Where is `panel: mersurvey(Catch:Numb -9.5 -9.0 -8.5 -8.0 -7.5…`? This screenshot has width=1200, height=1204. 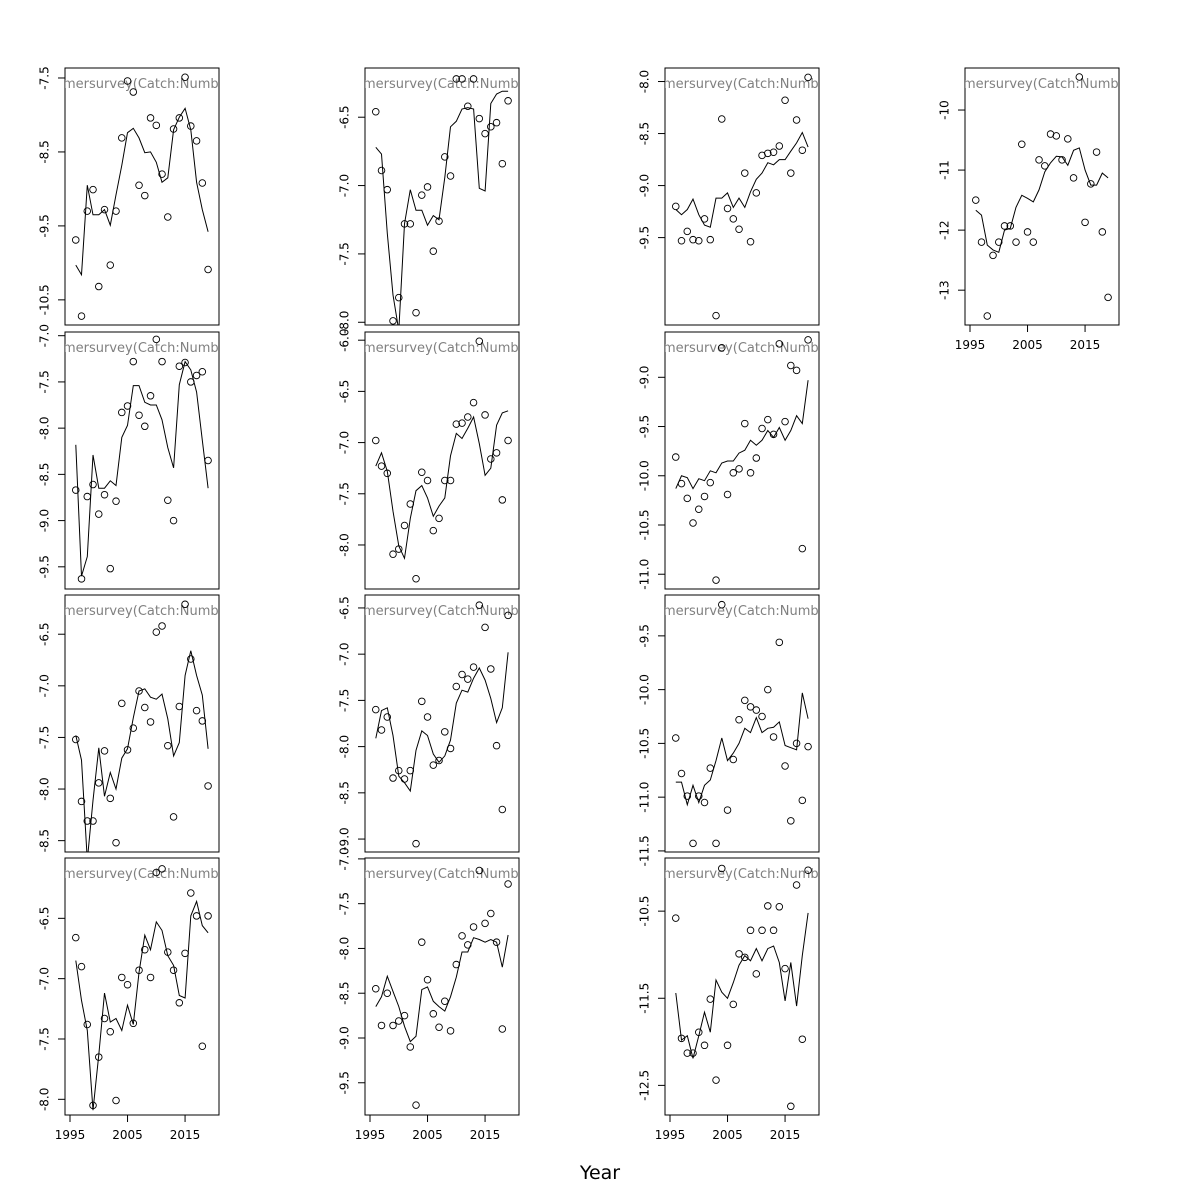
panel: mersurvey(Catch:Numb -9.5 -9.0 -8.5 -8.0 -7.5… is located at coordinates (129, 457).